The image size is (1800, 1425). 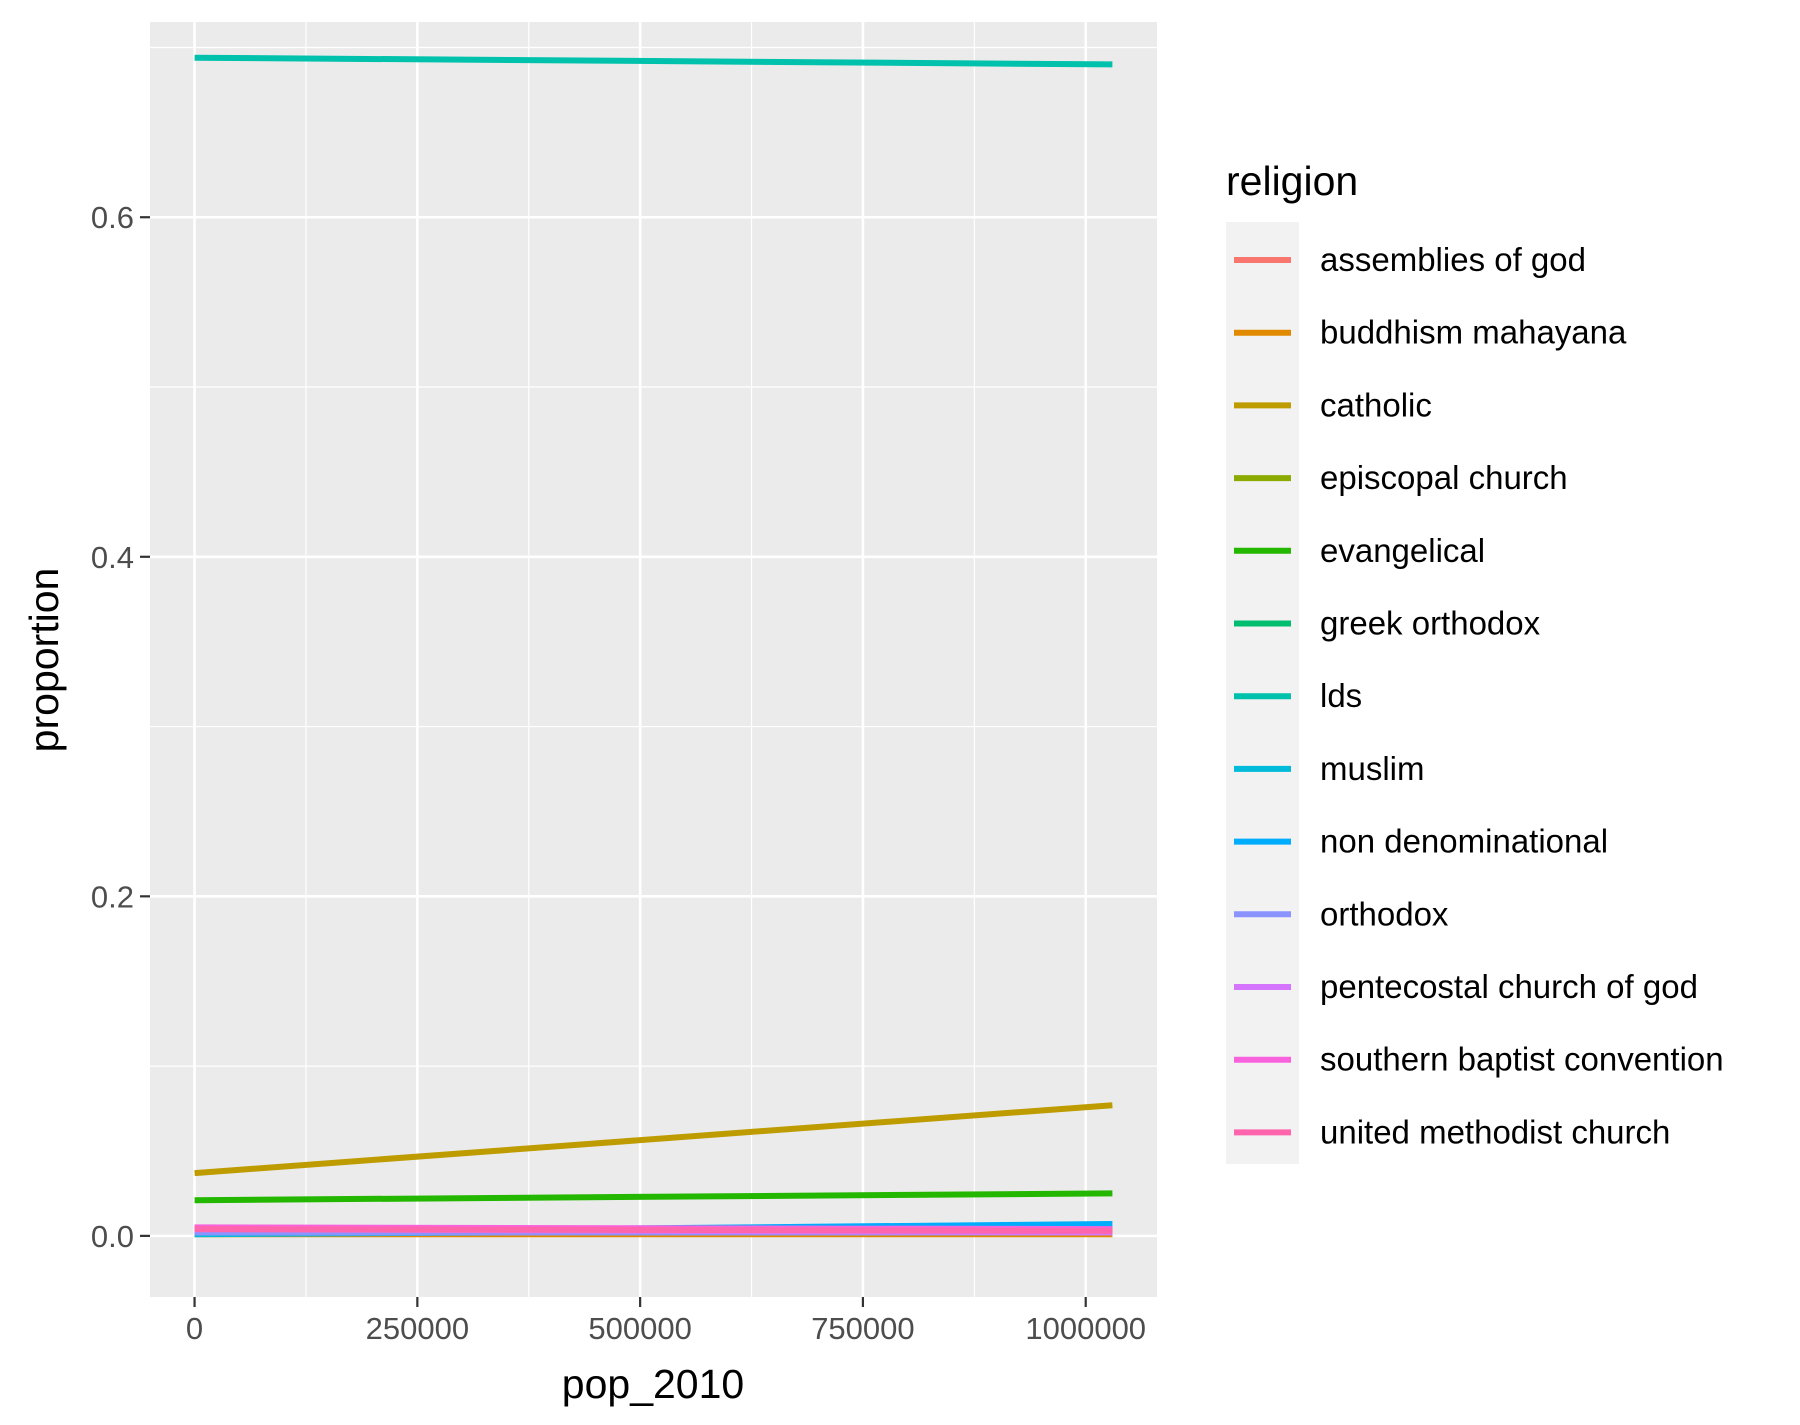 I want to click on x-tick-label: 500000, so click(x=639, y=1328).